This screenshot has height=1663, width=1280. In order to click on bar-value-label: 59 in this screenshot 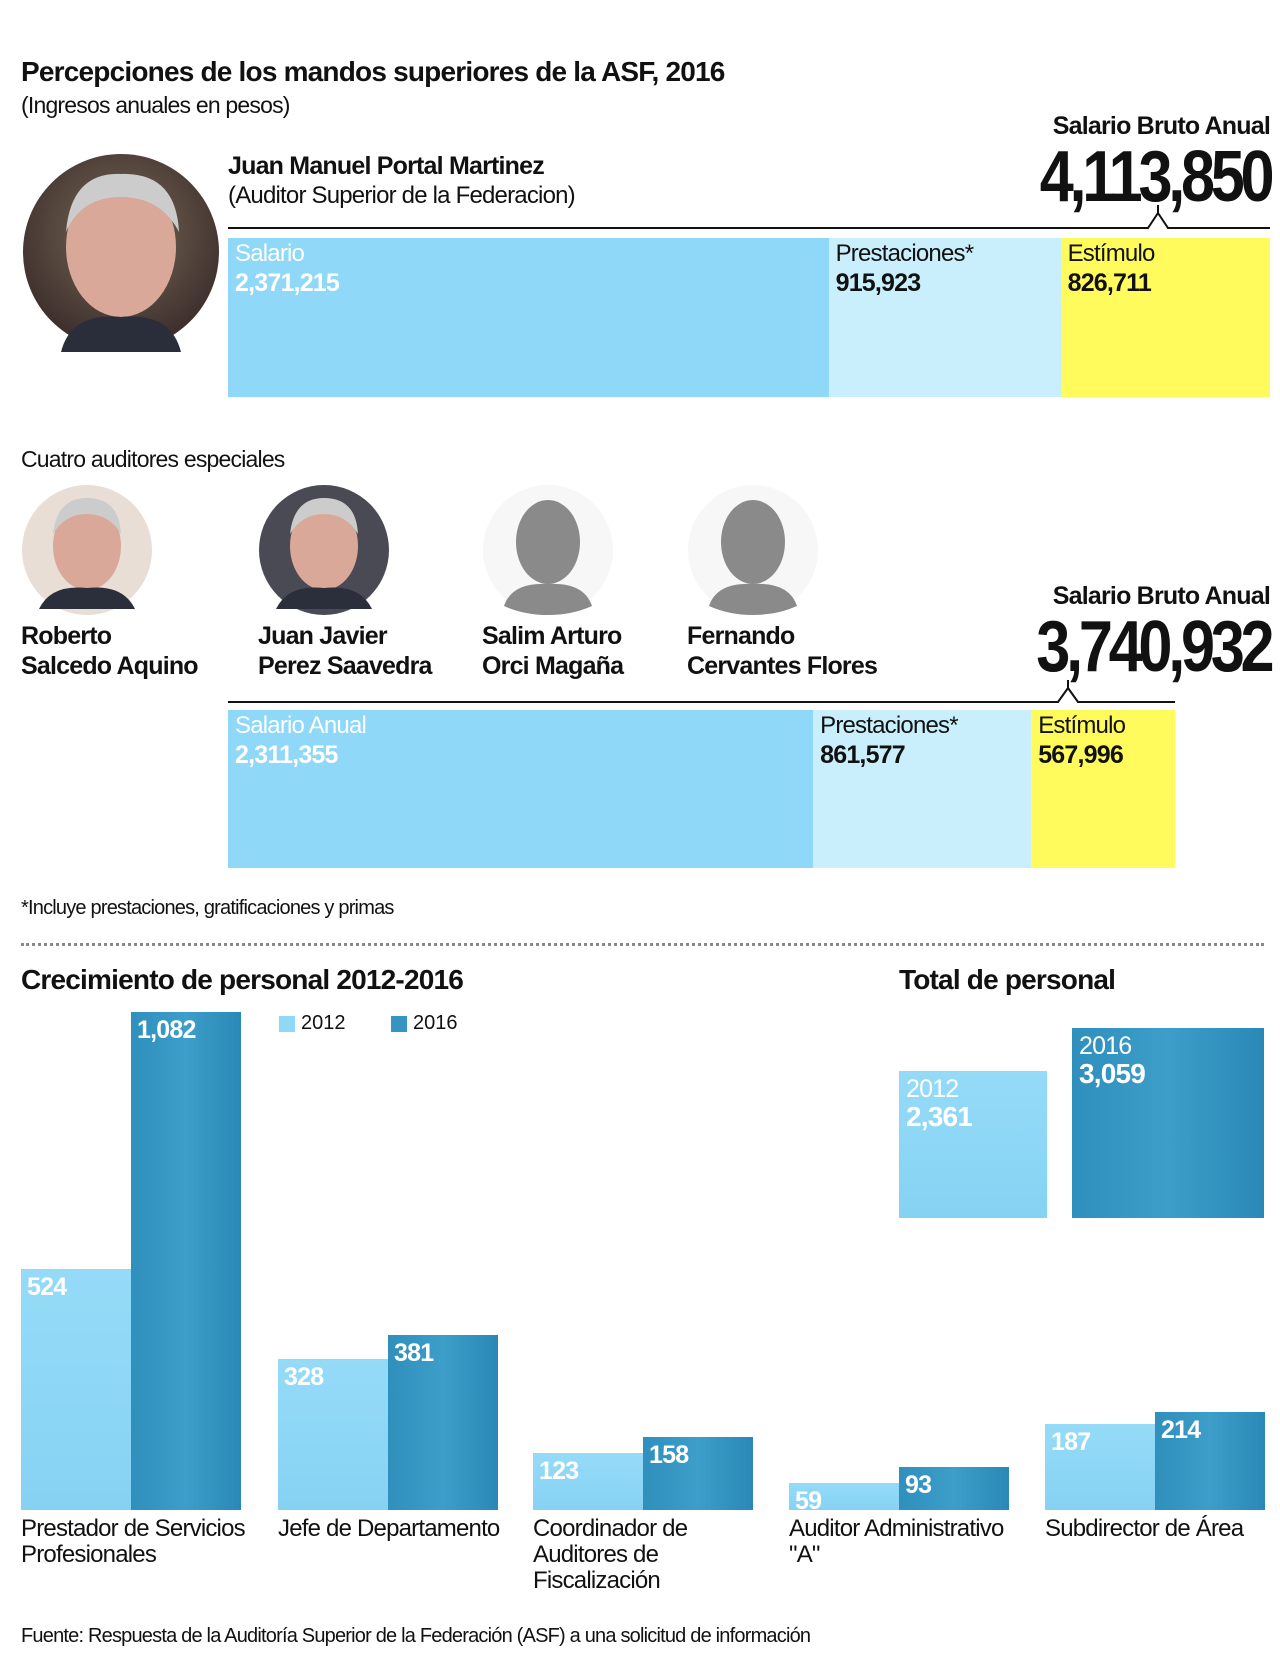, I will do `click(808, 1500)`.